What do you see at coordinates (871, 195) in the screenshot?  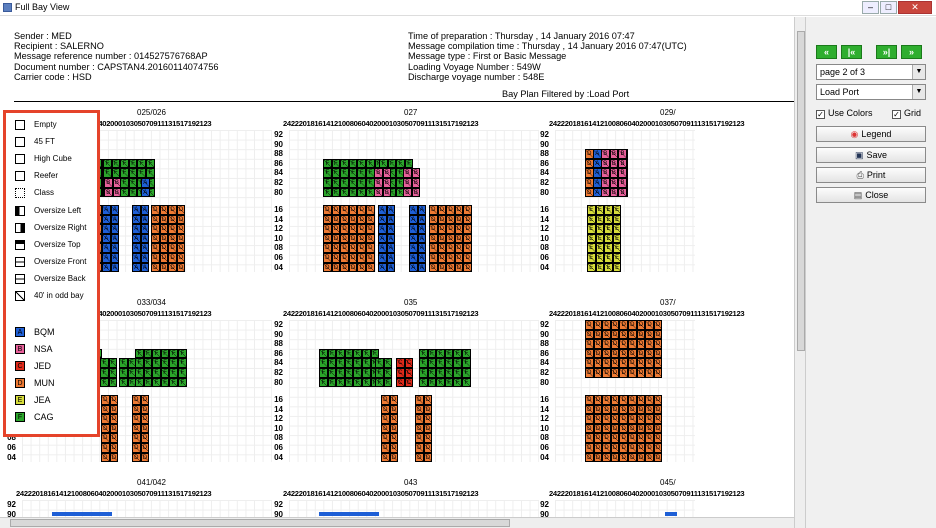 I see `close-button: ▤ Close` at bounding box center [871, 195].